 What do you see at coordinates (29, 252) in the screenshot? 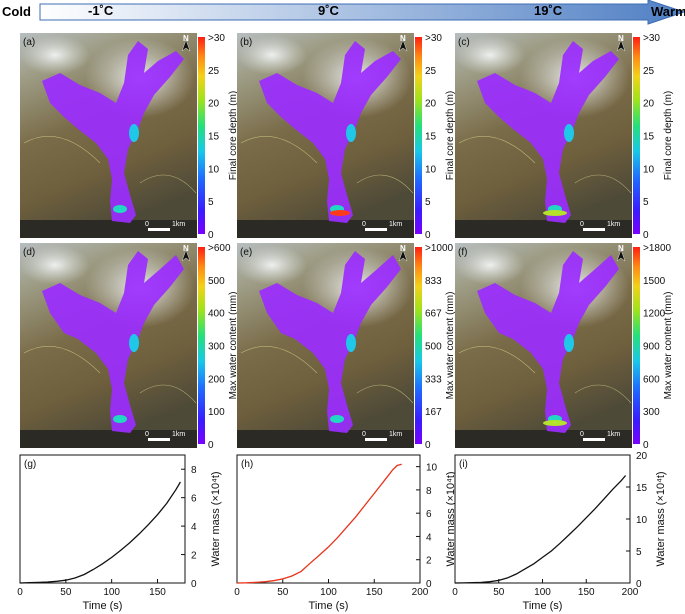
I see `panel-label: (d)` at bounding box center [29, 252].